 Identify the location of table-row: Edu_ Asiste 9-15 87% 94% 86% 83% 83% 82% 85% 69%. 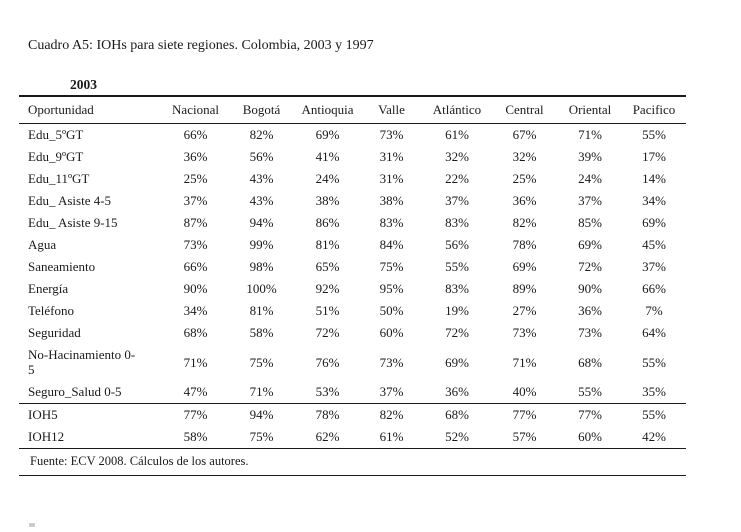
(352, 223).